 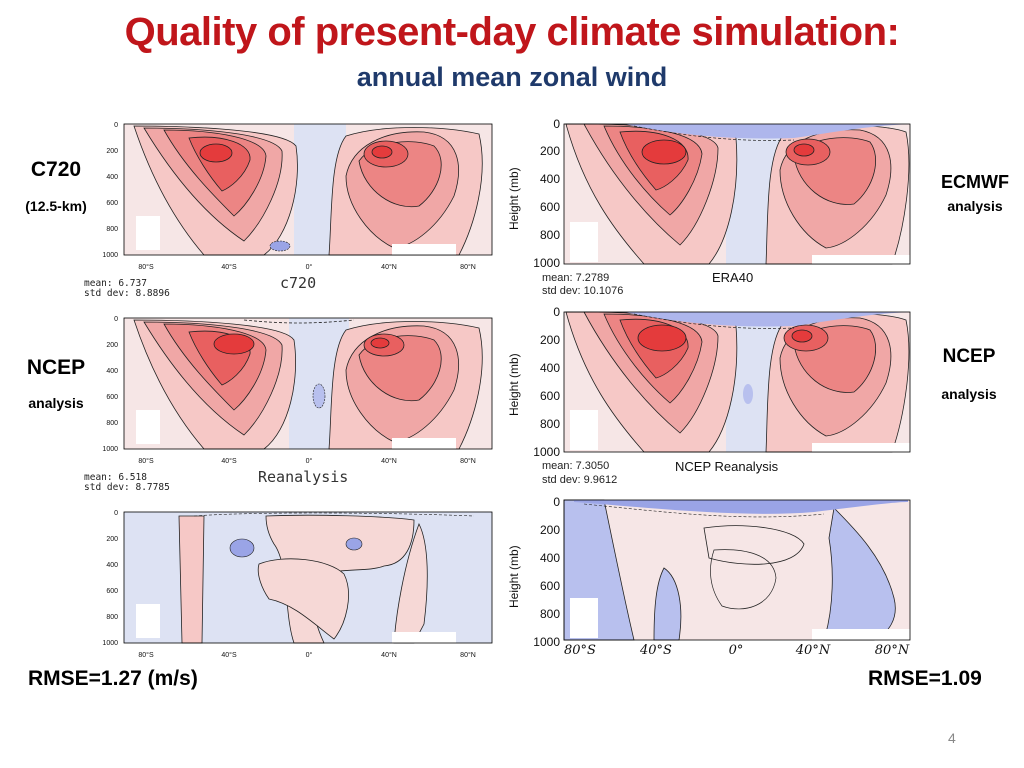 I want to click on xtick-40s: 40°S, so click(x=229, y=267).